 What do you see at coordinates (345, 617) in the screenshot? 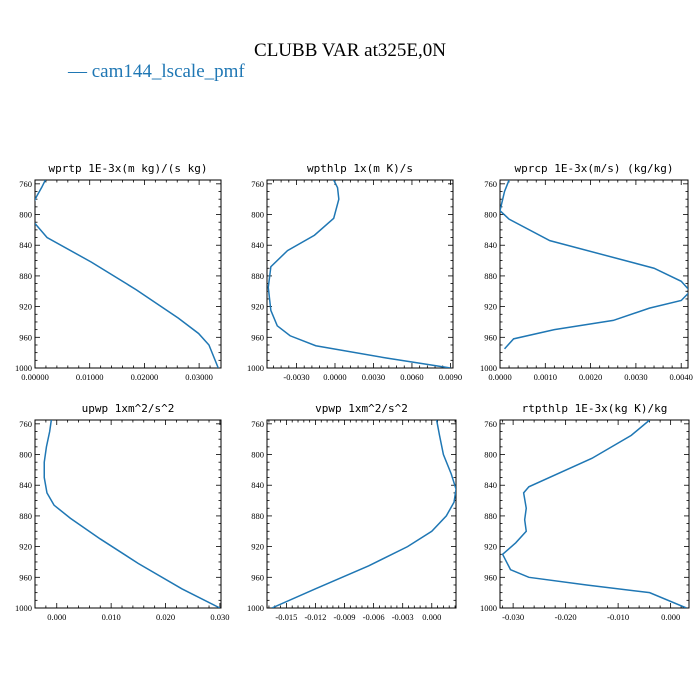
I see `x-tick-label: -0.009` at bounding box center [345, 617].